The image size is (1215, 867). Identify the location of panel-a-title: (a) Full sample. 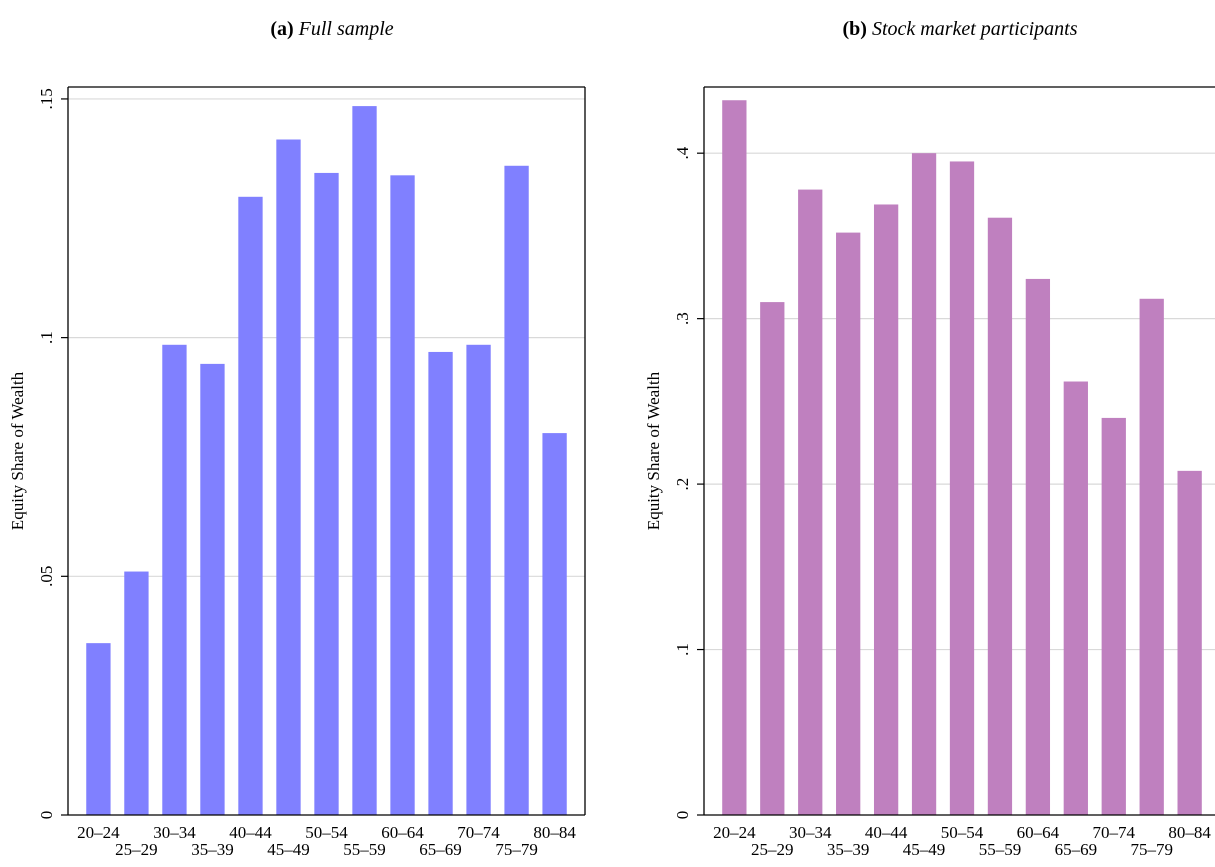
(332, 29).